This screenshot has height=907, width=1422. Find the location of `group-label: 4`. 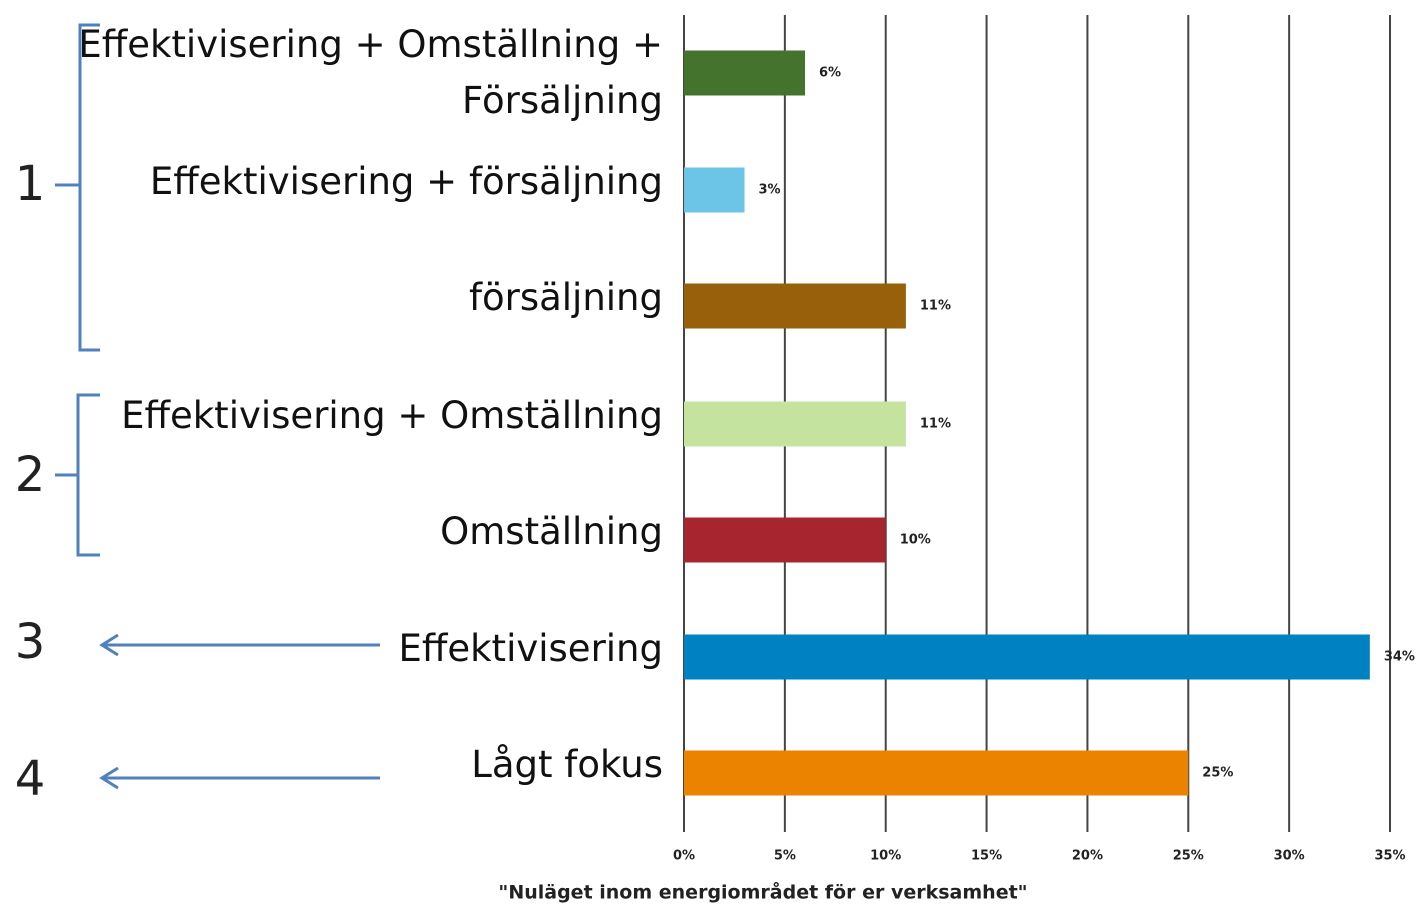

group-label: 4 is located at coordinates (30, 779).